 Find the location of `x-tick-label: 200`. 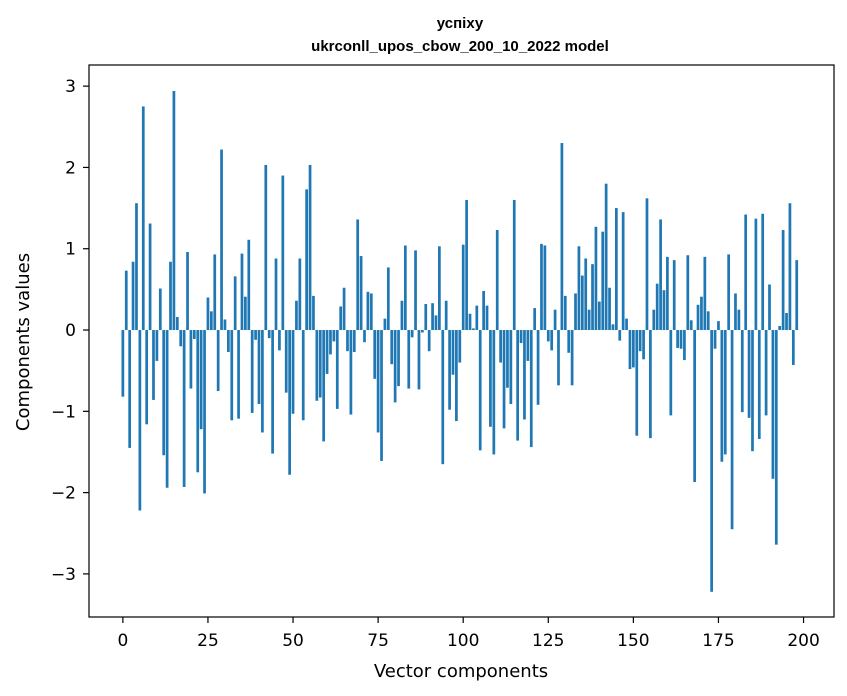

x-tick-label: 200 is located at coordinates (803, 641).